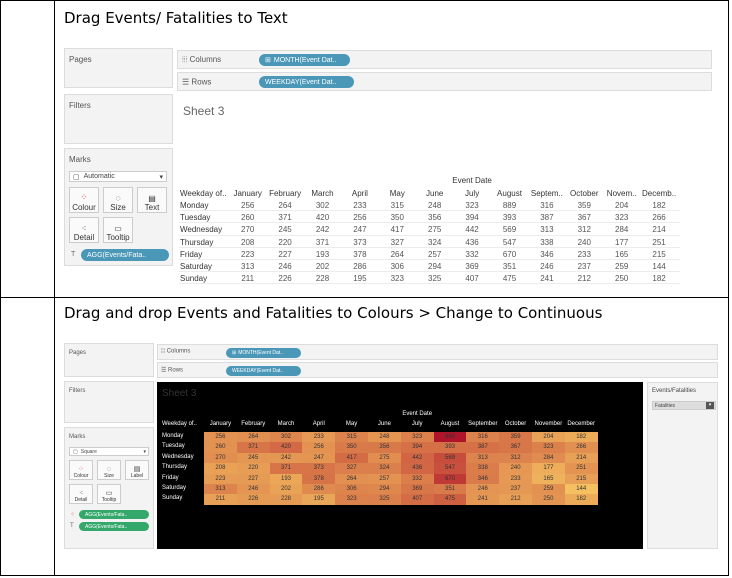 This screenshot has width=732, height=578. Describe the element at coordinates (515, 468) in the screenshot. I see `heat-cell: 240` at that location.